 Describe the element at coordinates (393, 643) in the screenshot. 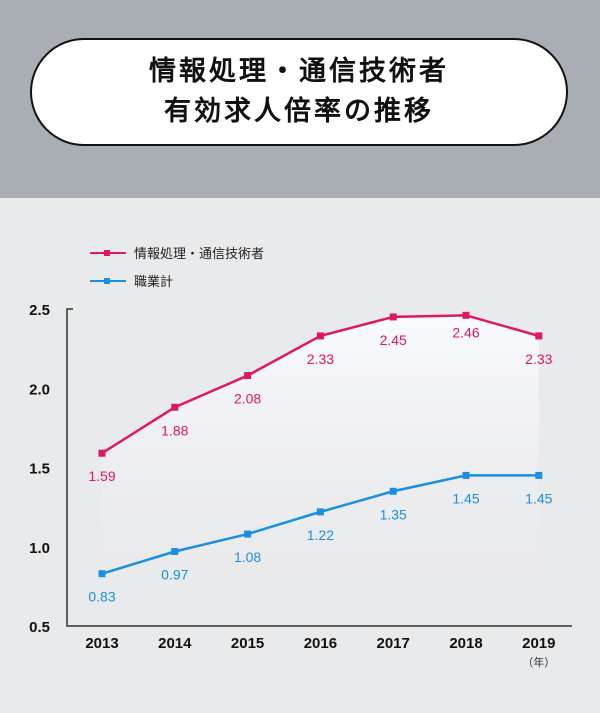

I see `x-tick-label: 2017` at that location.